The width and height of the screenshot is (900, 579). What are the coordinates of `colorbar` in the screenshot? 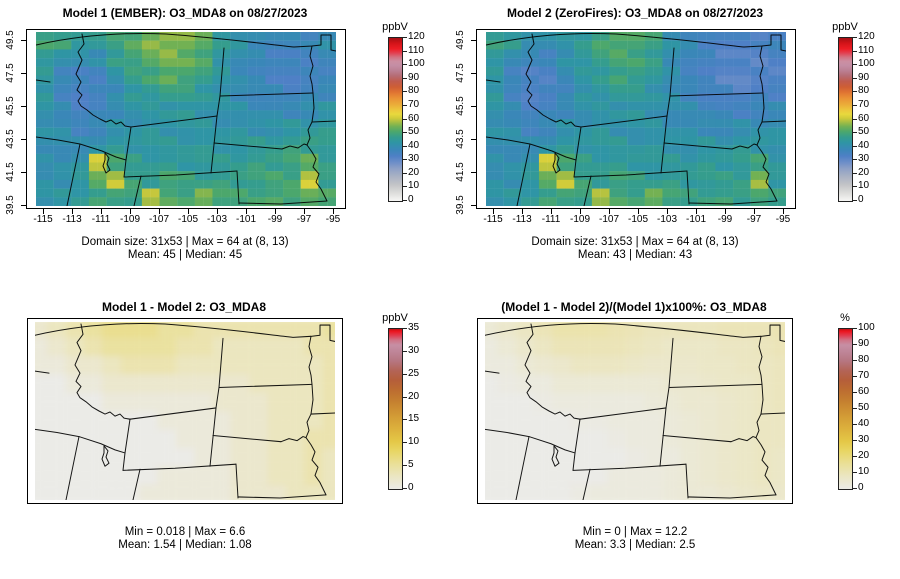 It's located at (395, 409).